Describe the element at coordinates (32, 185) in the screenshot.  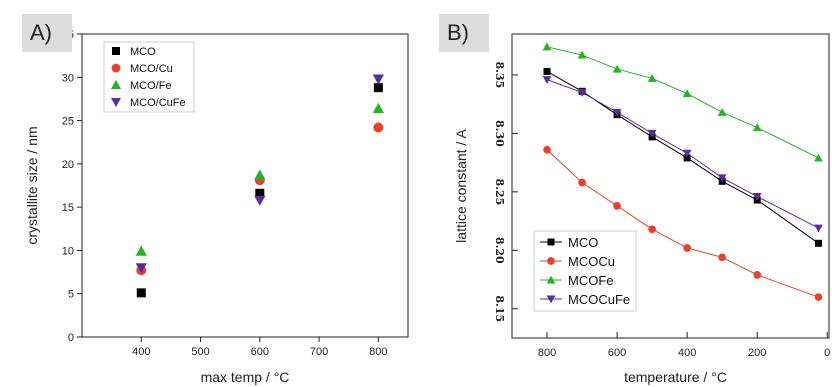
I see `y-axis-label-a: crystallite size / nm` at that location.